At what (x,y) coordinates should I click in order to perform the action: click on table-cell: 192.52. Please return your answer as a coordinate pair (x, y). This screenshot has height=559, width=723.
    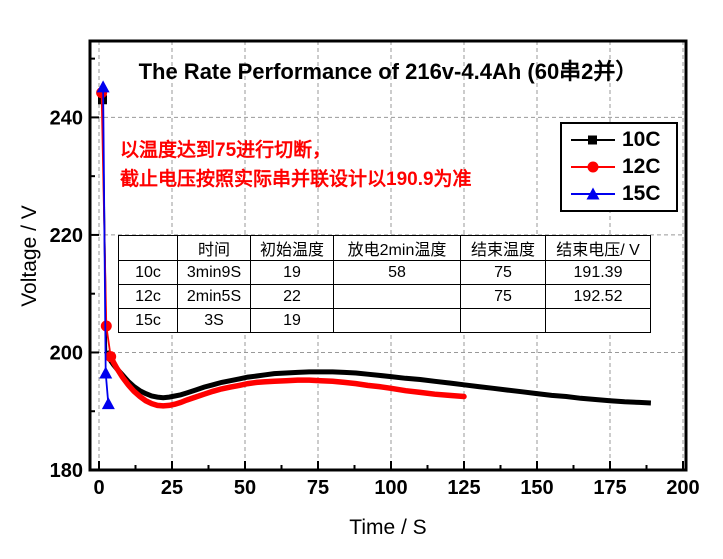
    Looking at the image, I should click on (598, 296).